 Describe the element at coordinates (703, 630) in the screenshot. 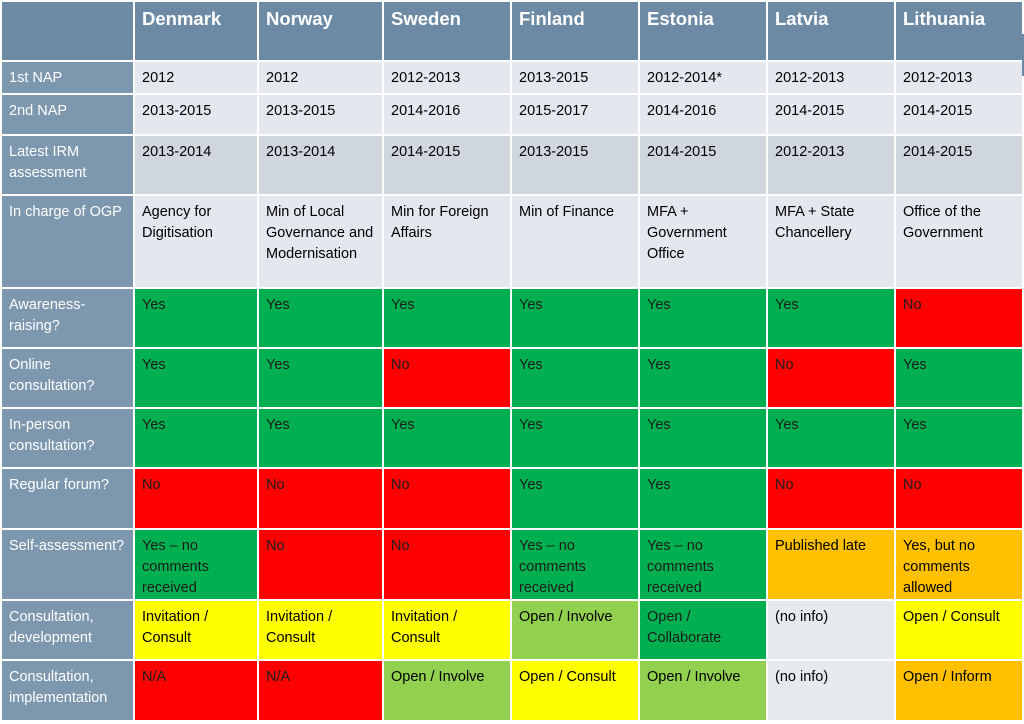

I see `table-cell: Open / Collaborate` at that location.